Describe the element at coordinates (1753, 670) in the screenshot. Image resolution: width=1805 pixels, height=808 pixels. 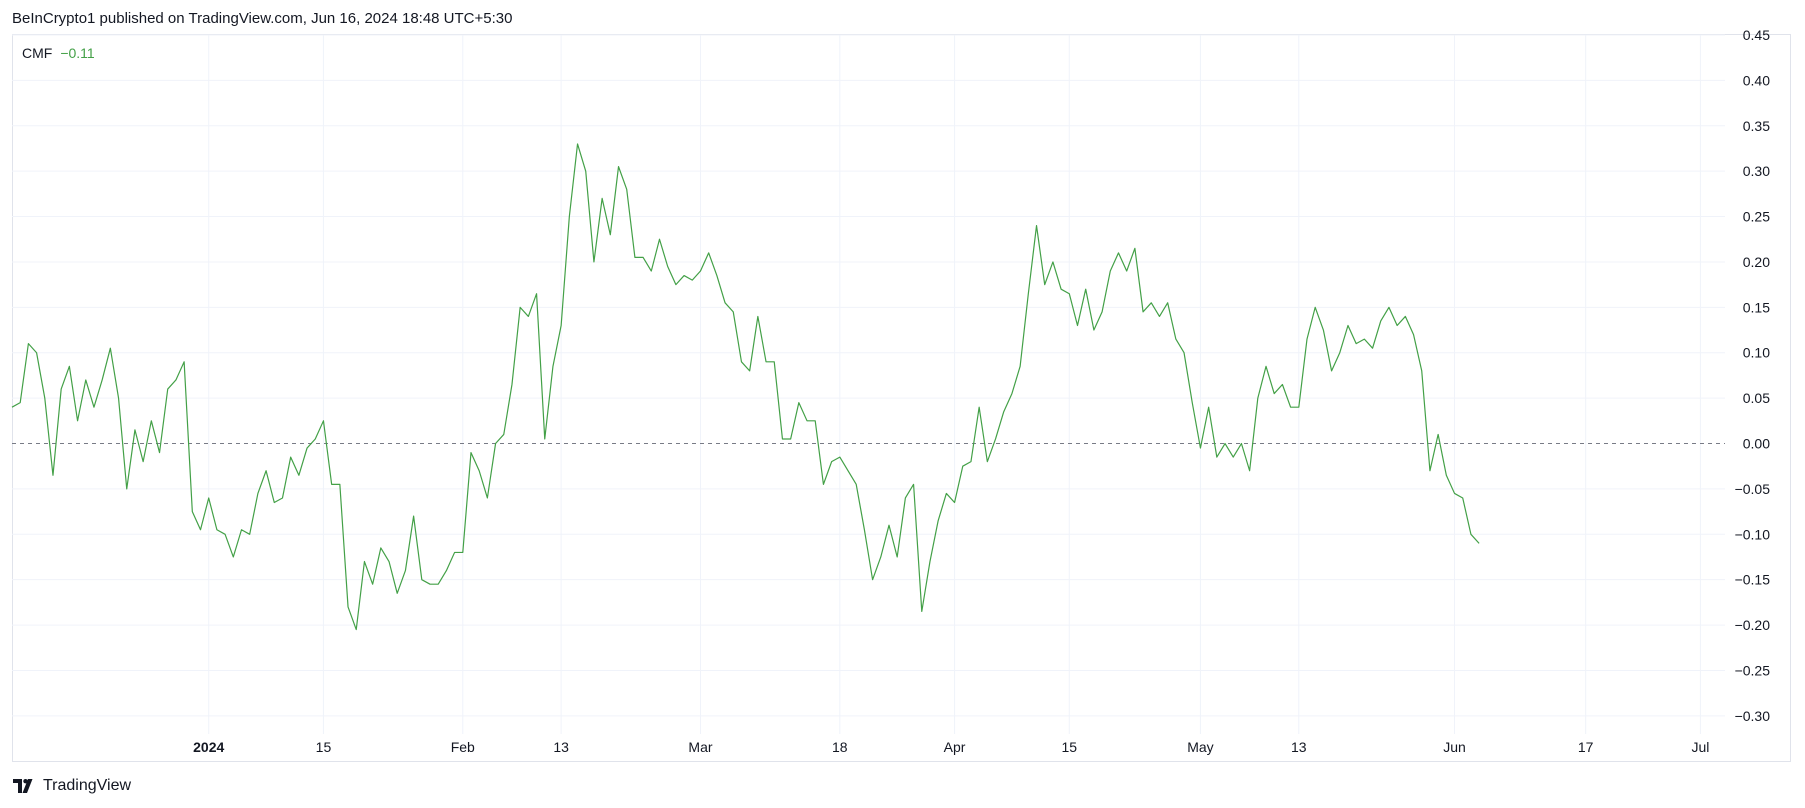
I see `y-tick-label: −0.25` at that location.